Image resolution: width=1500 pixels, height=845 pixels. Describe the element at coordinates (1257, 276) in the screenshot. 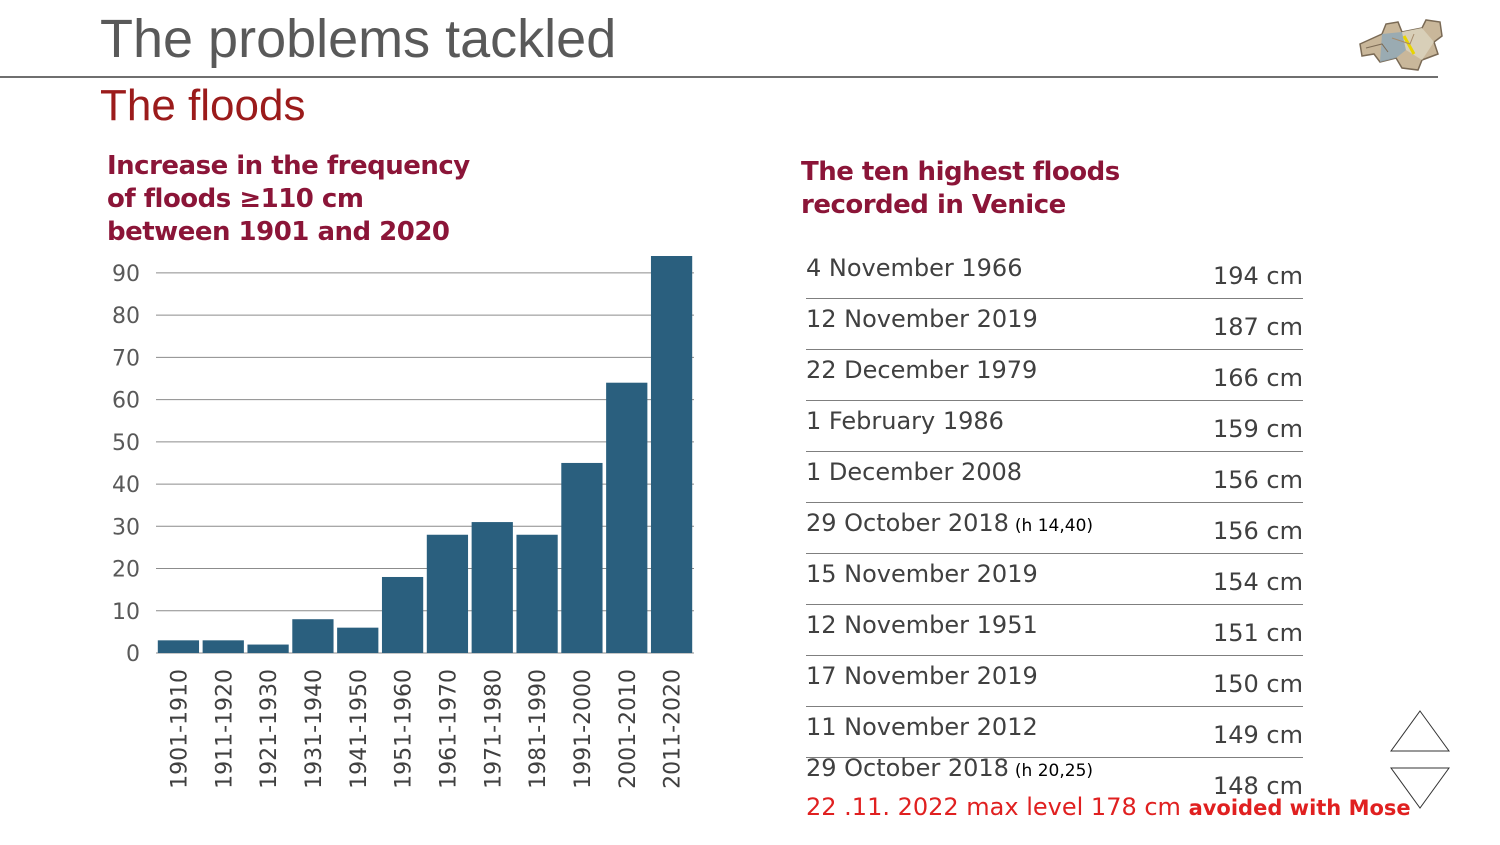

I see `flood-level: 194 cm` at that location.